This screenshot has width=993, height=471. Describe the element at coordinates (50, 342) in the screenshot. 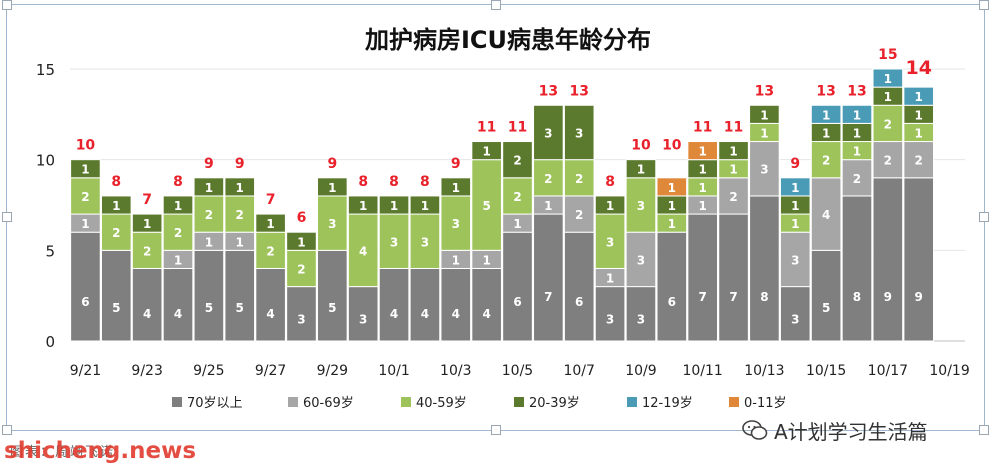

I see `y-tick-label: 0` at that location.